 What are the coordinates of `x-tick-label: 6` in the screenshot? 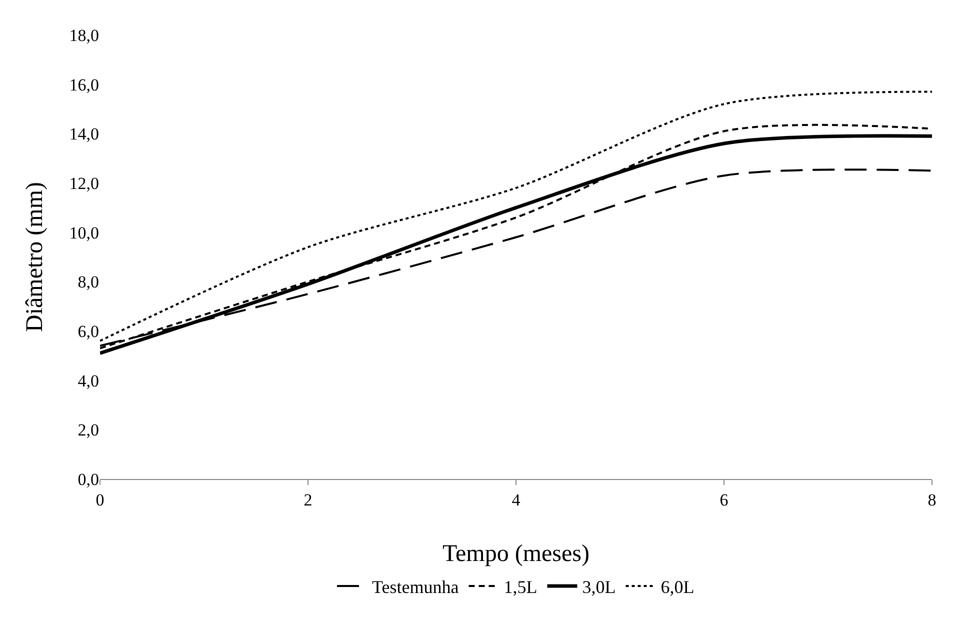 It's located at (724, 500).